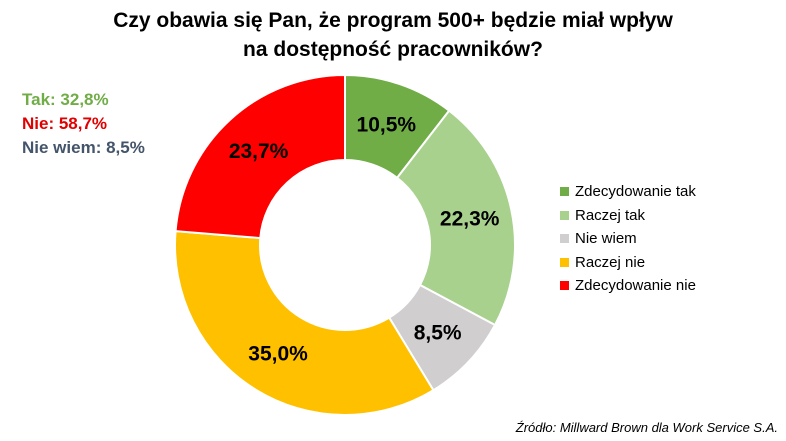 The height and width of the screenshot is (441, 786). What do you see at coordinates (387, 124) in the screenshot?
I see `slice-label-1: 10,5%` at bounding box center [387, 124].